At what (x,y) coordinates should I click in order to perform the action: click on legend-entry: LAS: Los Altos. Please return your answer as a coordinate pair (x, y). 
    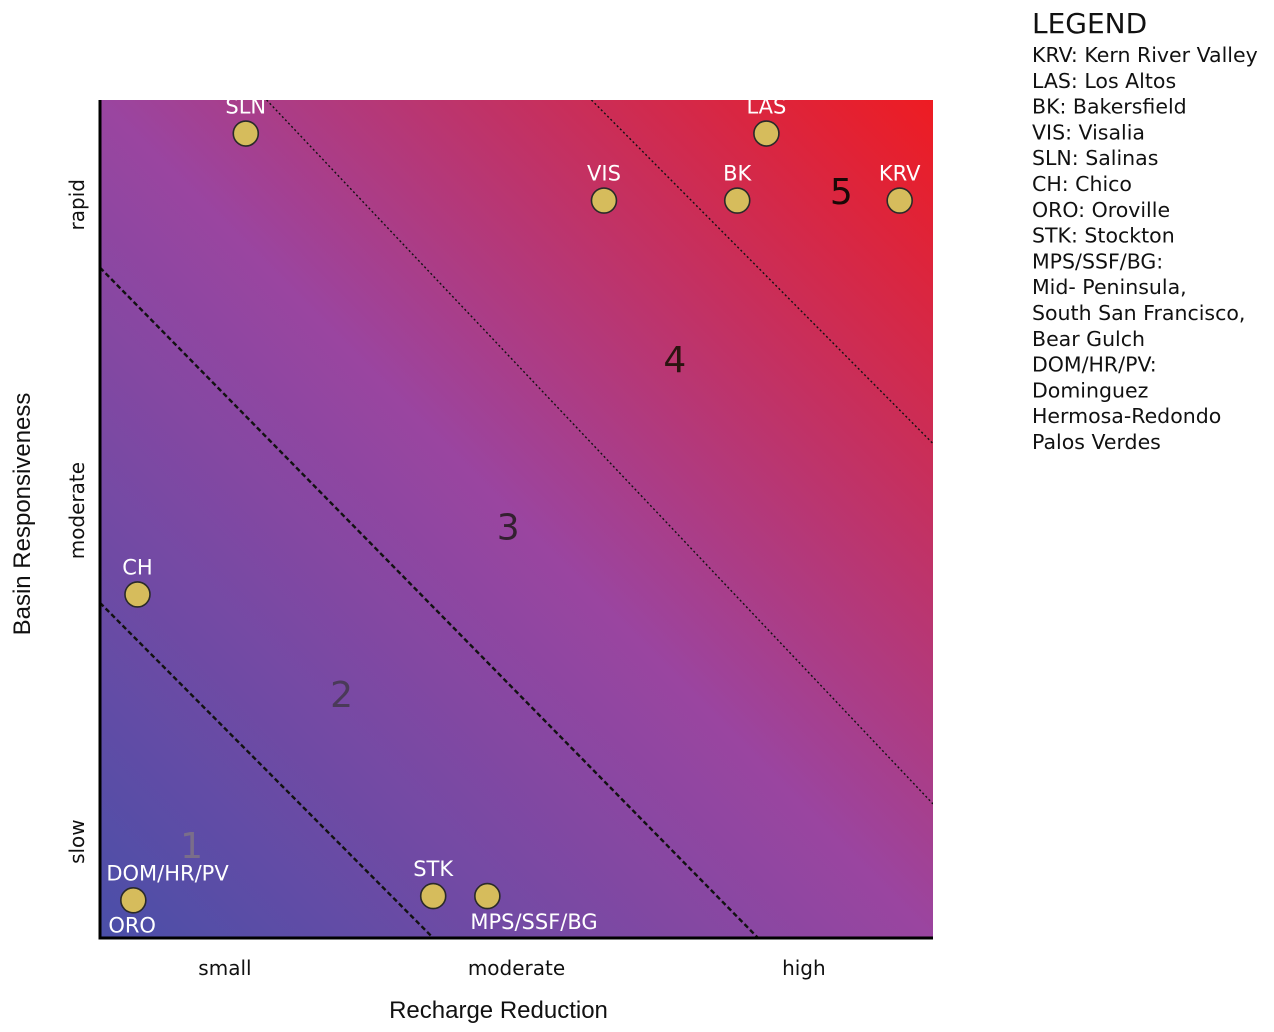
    Looking at the image, I should click on (1104, 81).